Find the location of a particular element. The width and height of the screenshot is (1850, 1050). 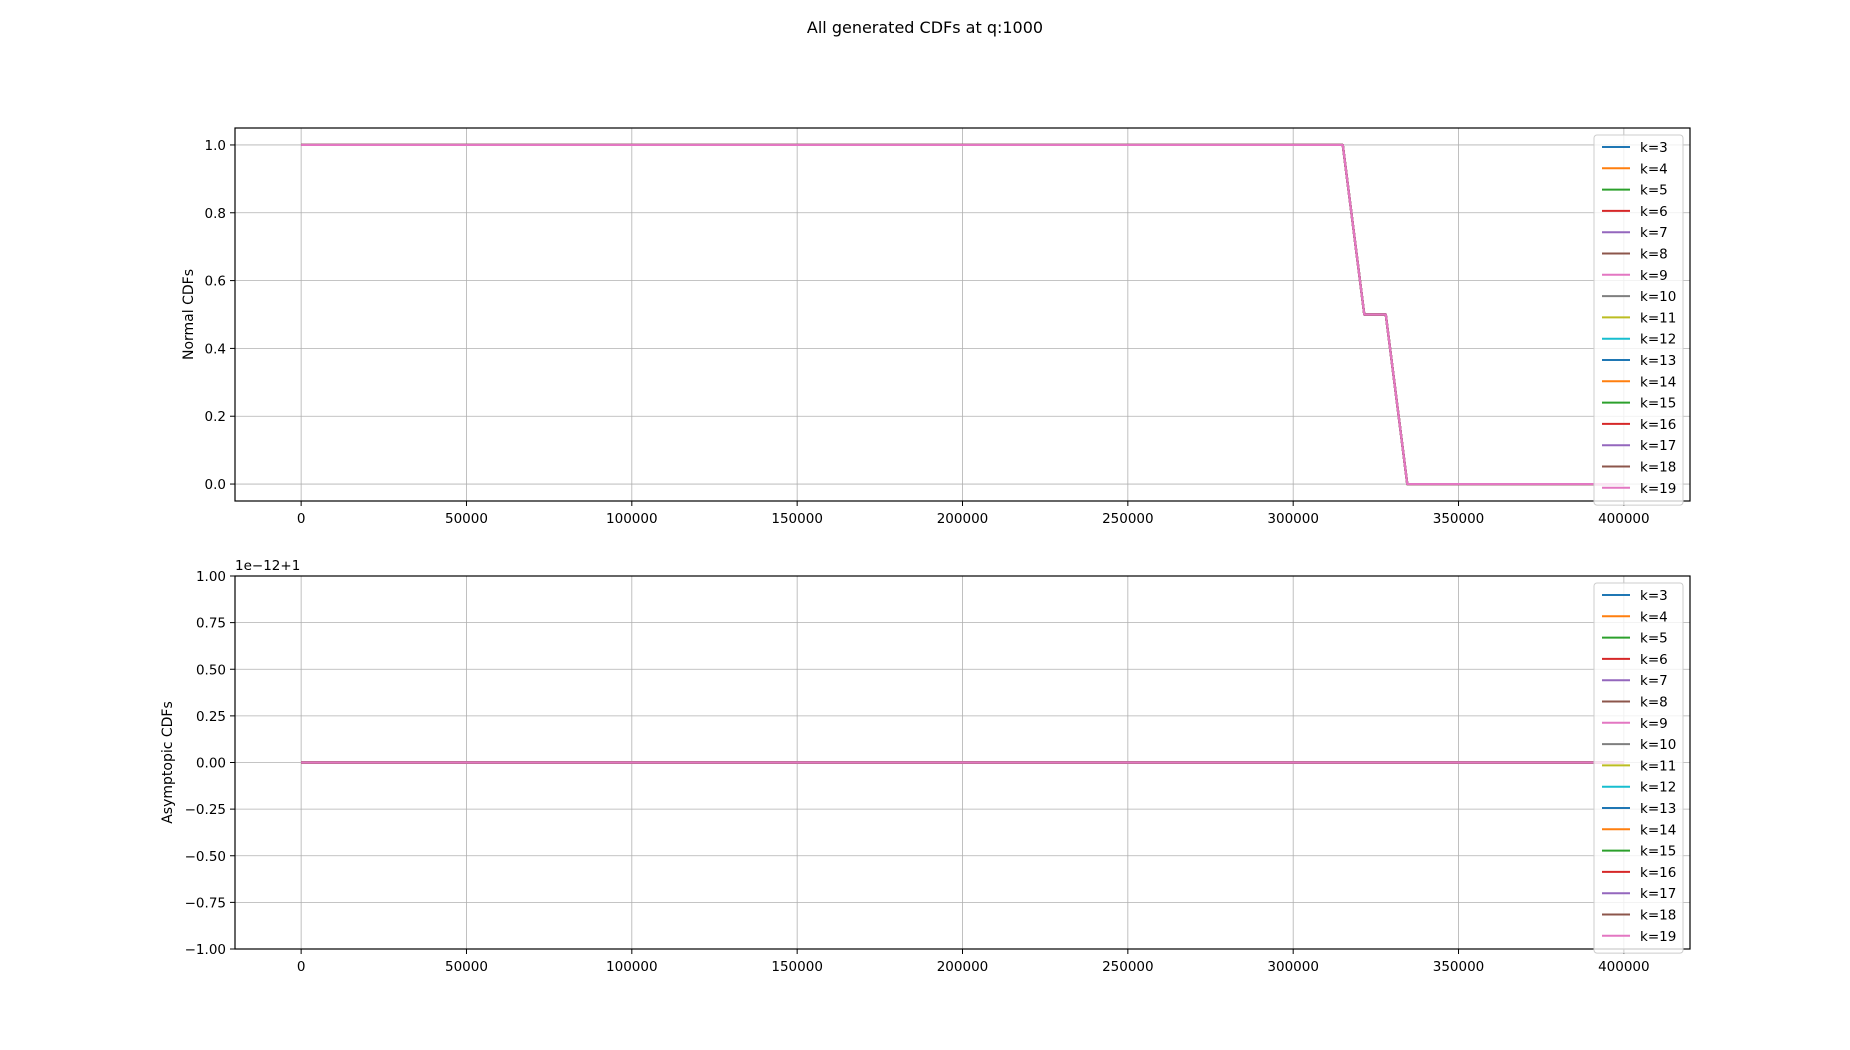

y-tick-label: 0.75 is located at coordinates (211, 624).